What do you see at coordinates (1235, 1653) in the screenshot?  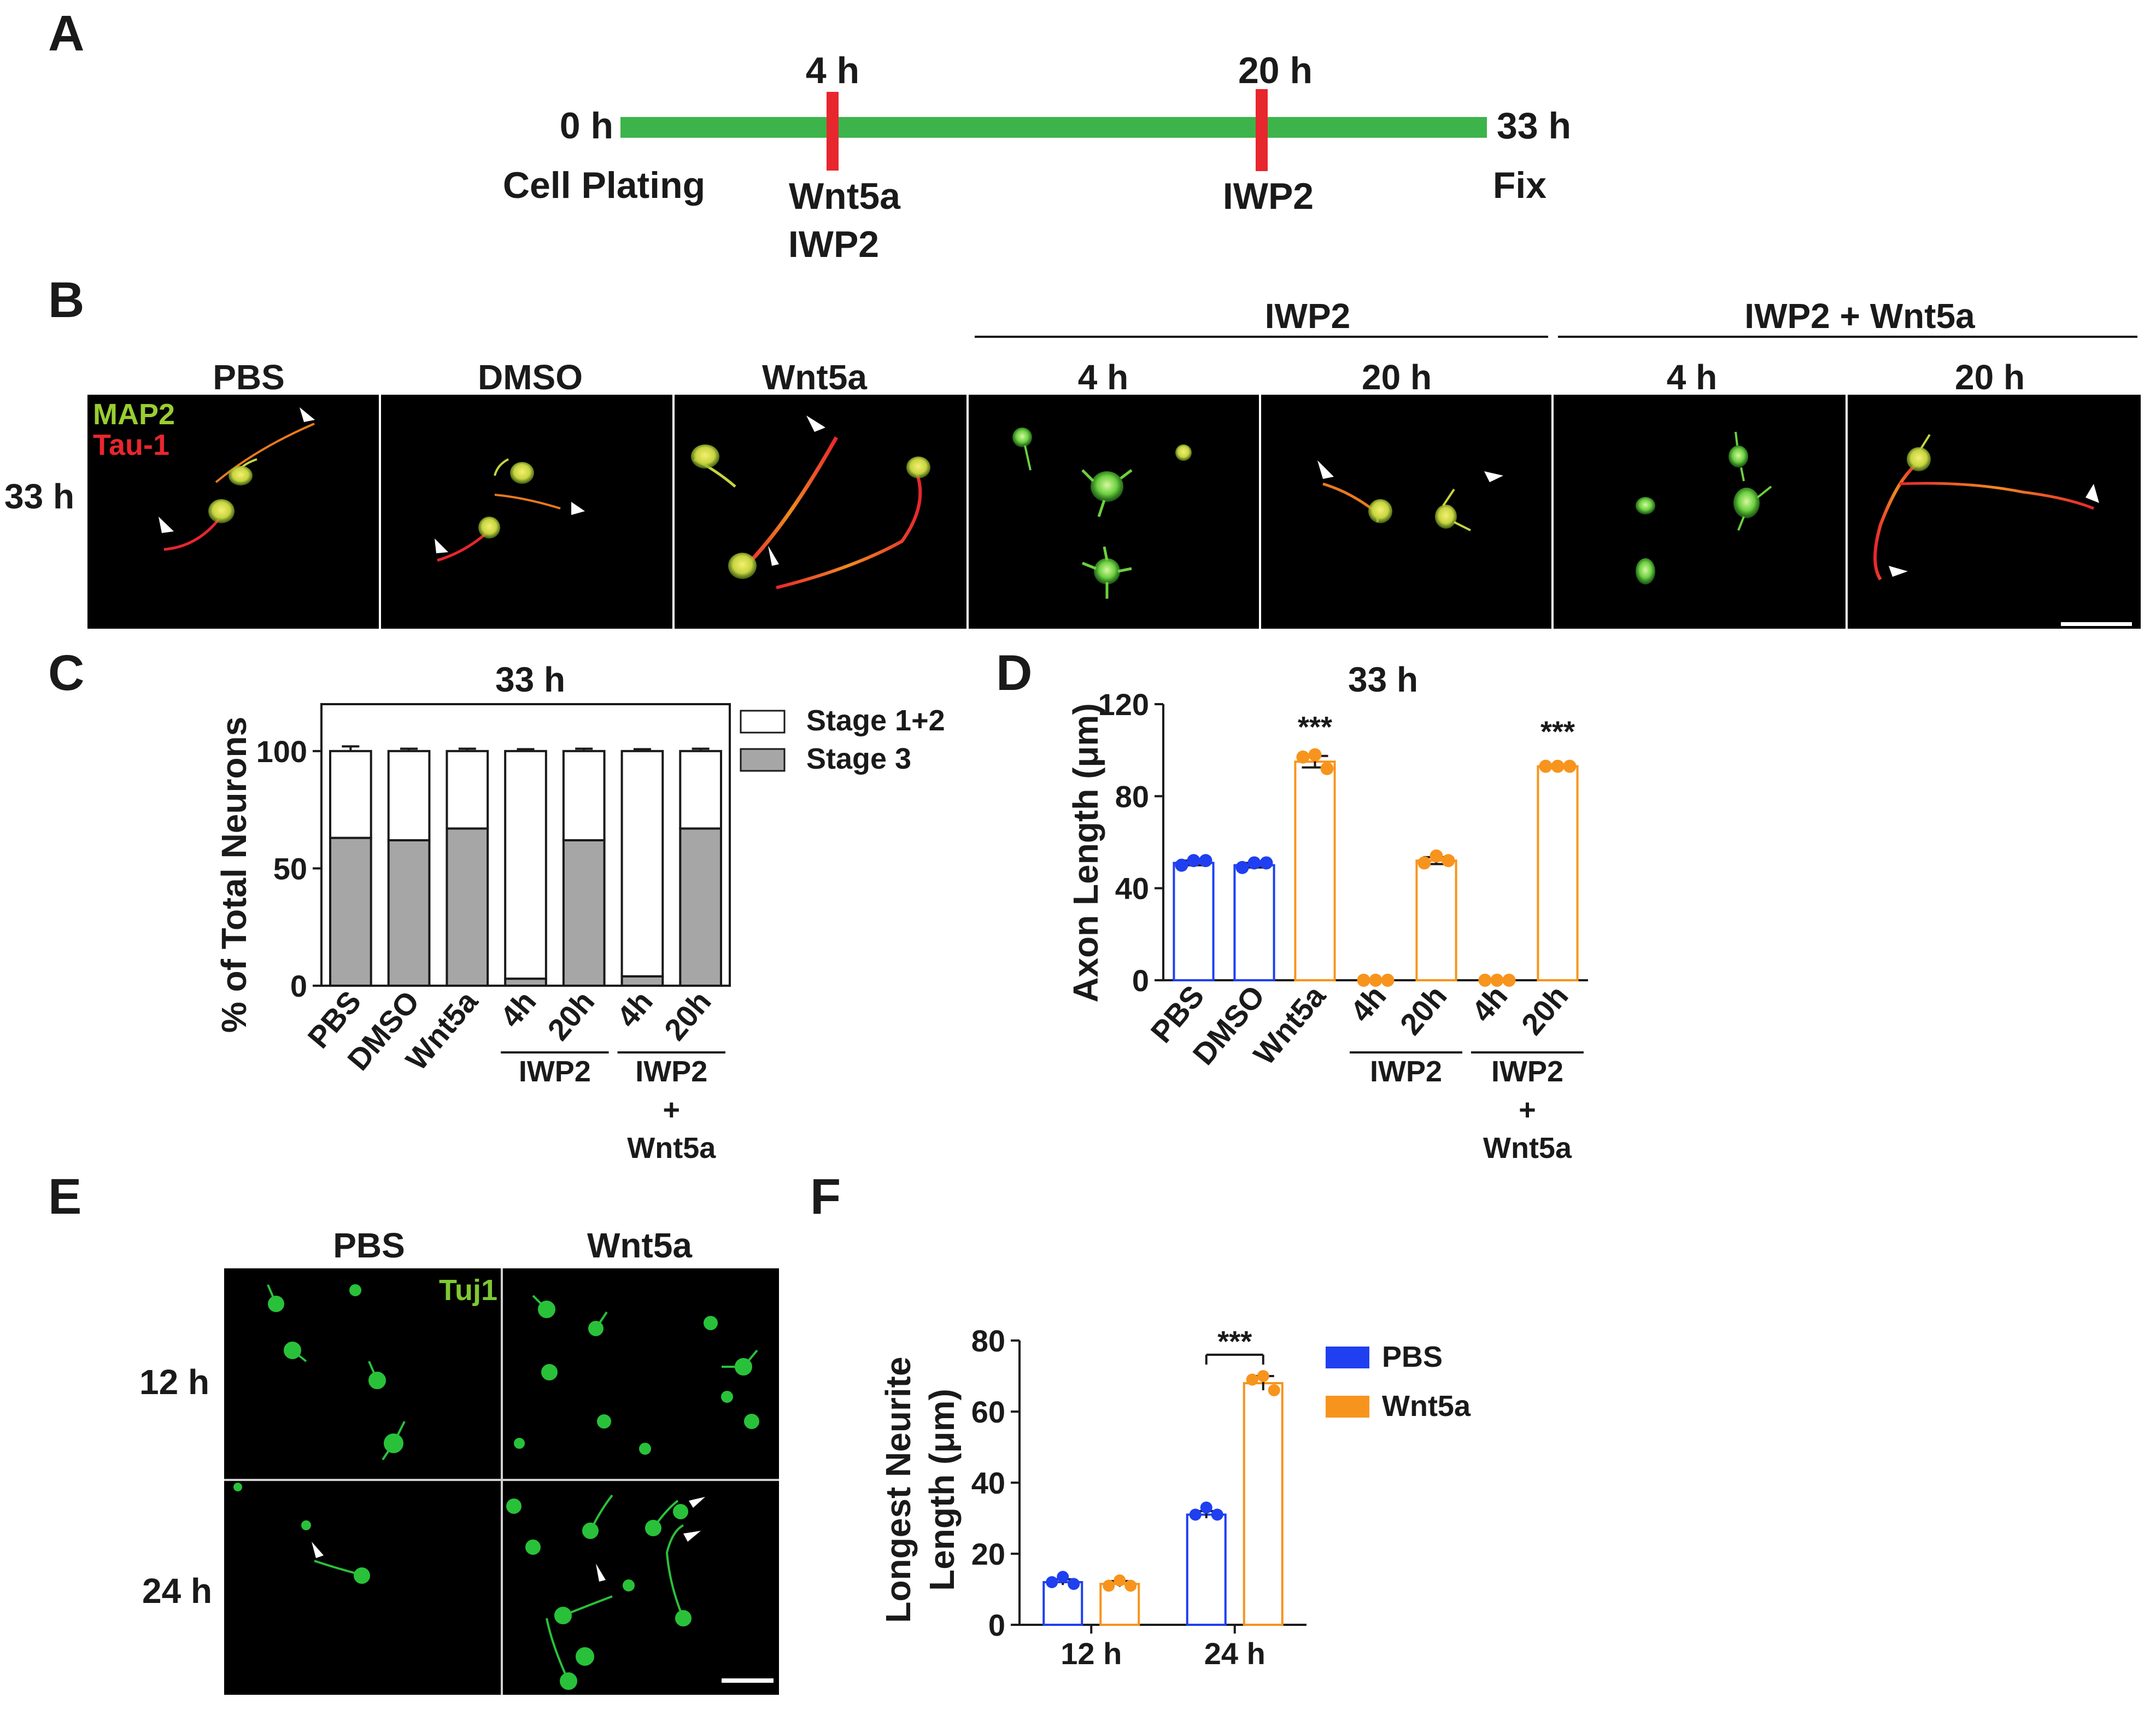 I see `chart-f-xtick-label: 24 h` at bounding box center [1235, 1653].